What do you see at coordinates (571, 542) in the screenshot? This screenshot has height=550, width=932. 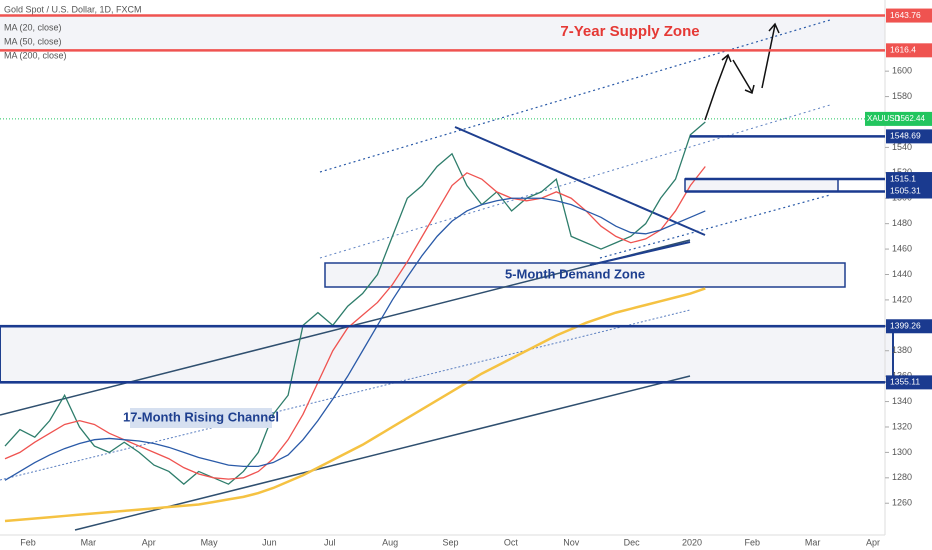 I see `x-tick-label: Nov` at bounding box center [571, 542].